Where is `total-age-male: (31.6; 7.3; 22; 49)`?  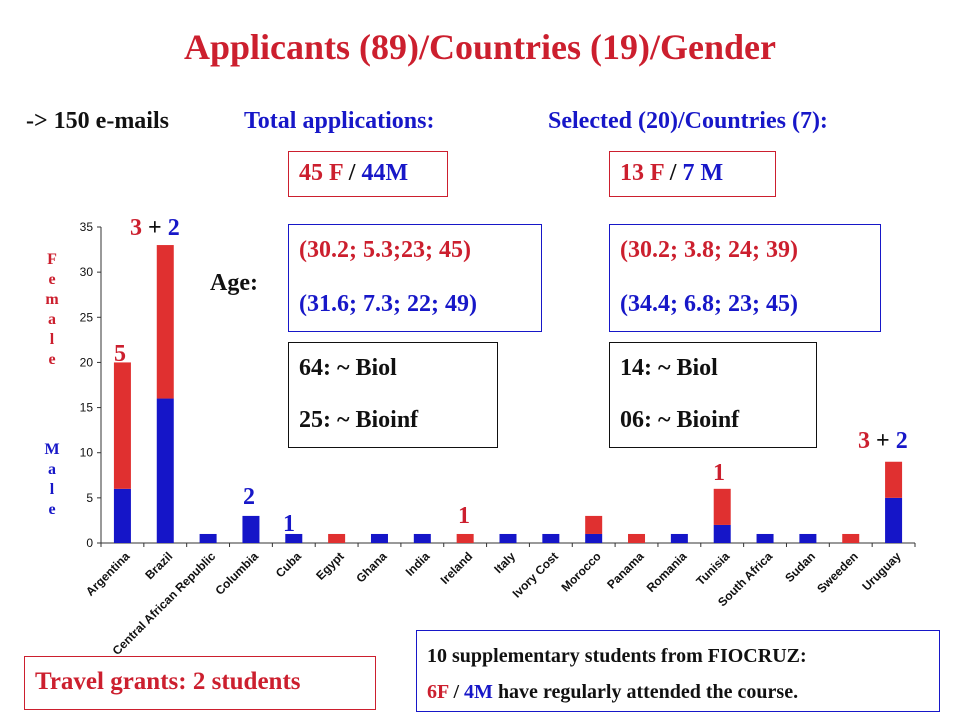
total-age-male: (31.6; 7.3; 22; 49) is located at coordinates (388, 304).